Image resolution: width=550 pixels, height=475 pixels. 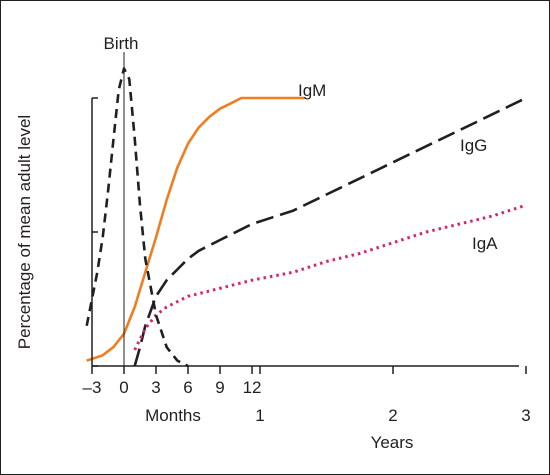 I want to click on series-label-igg: IgG, so click(x=473, y=145).